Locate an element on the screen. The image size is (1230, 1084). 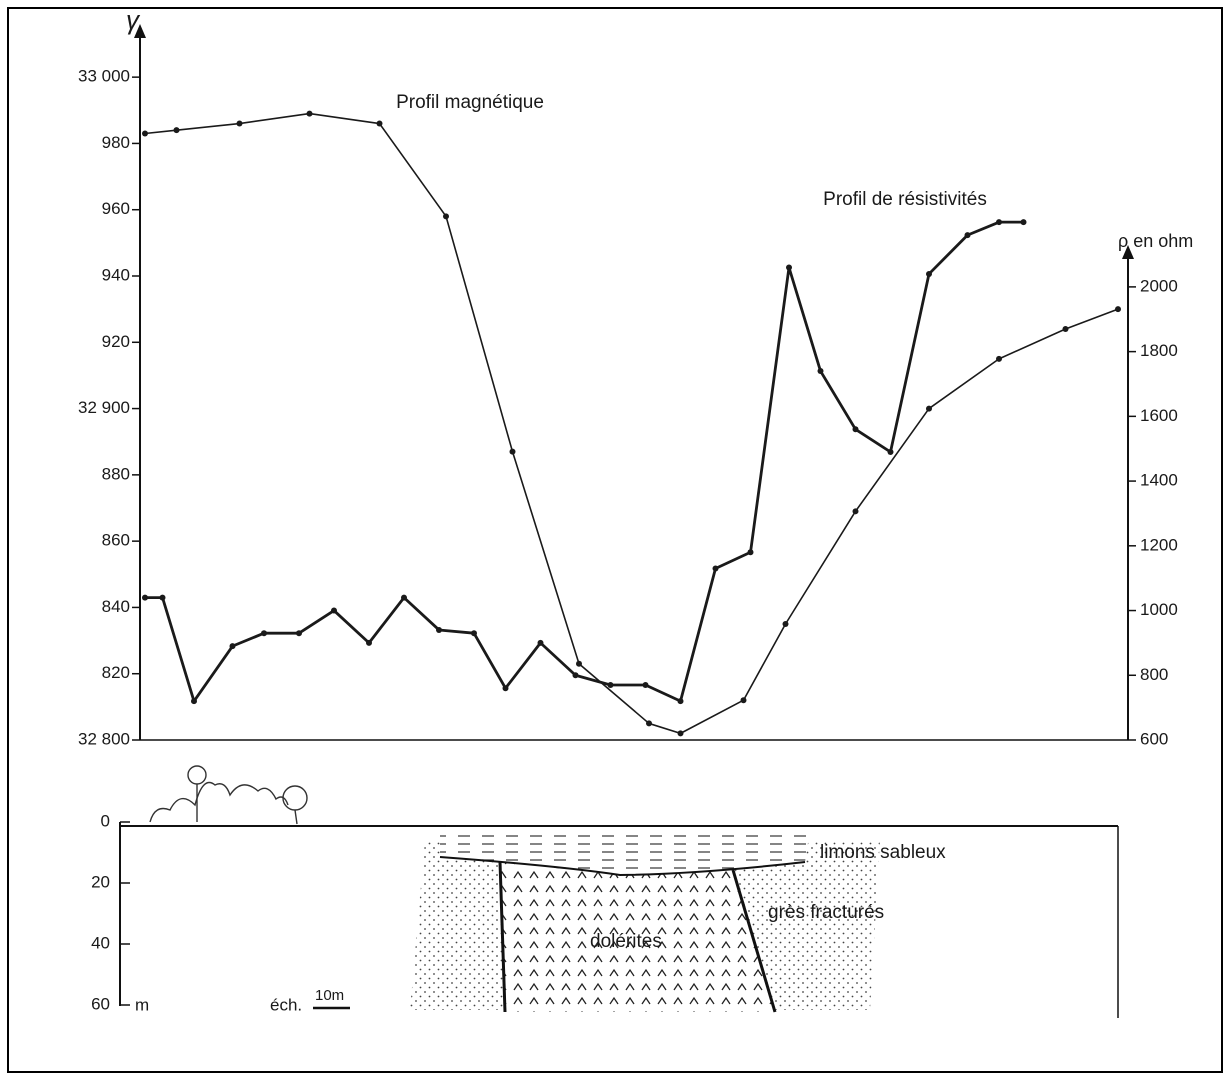
series-label: Profil magnétique is located at coordinates (470, 102).